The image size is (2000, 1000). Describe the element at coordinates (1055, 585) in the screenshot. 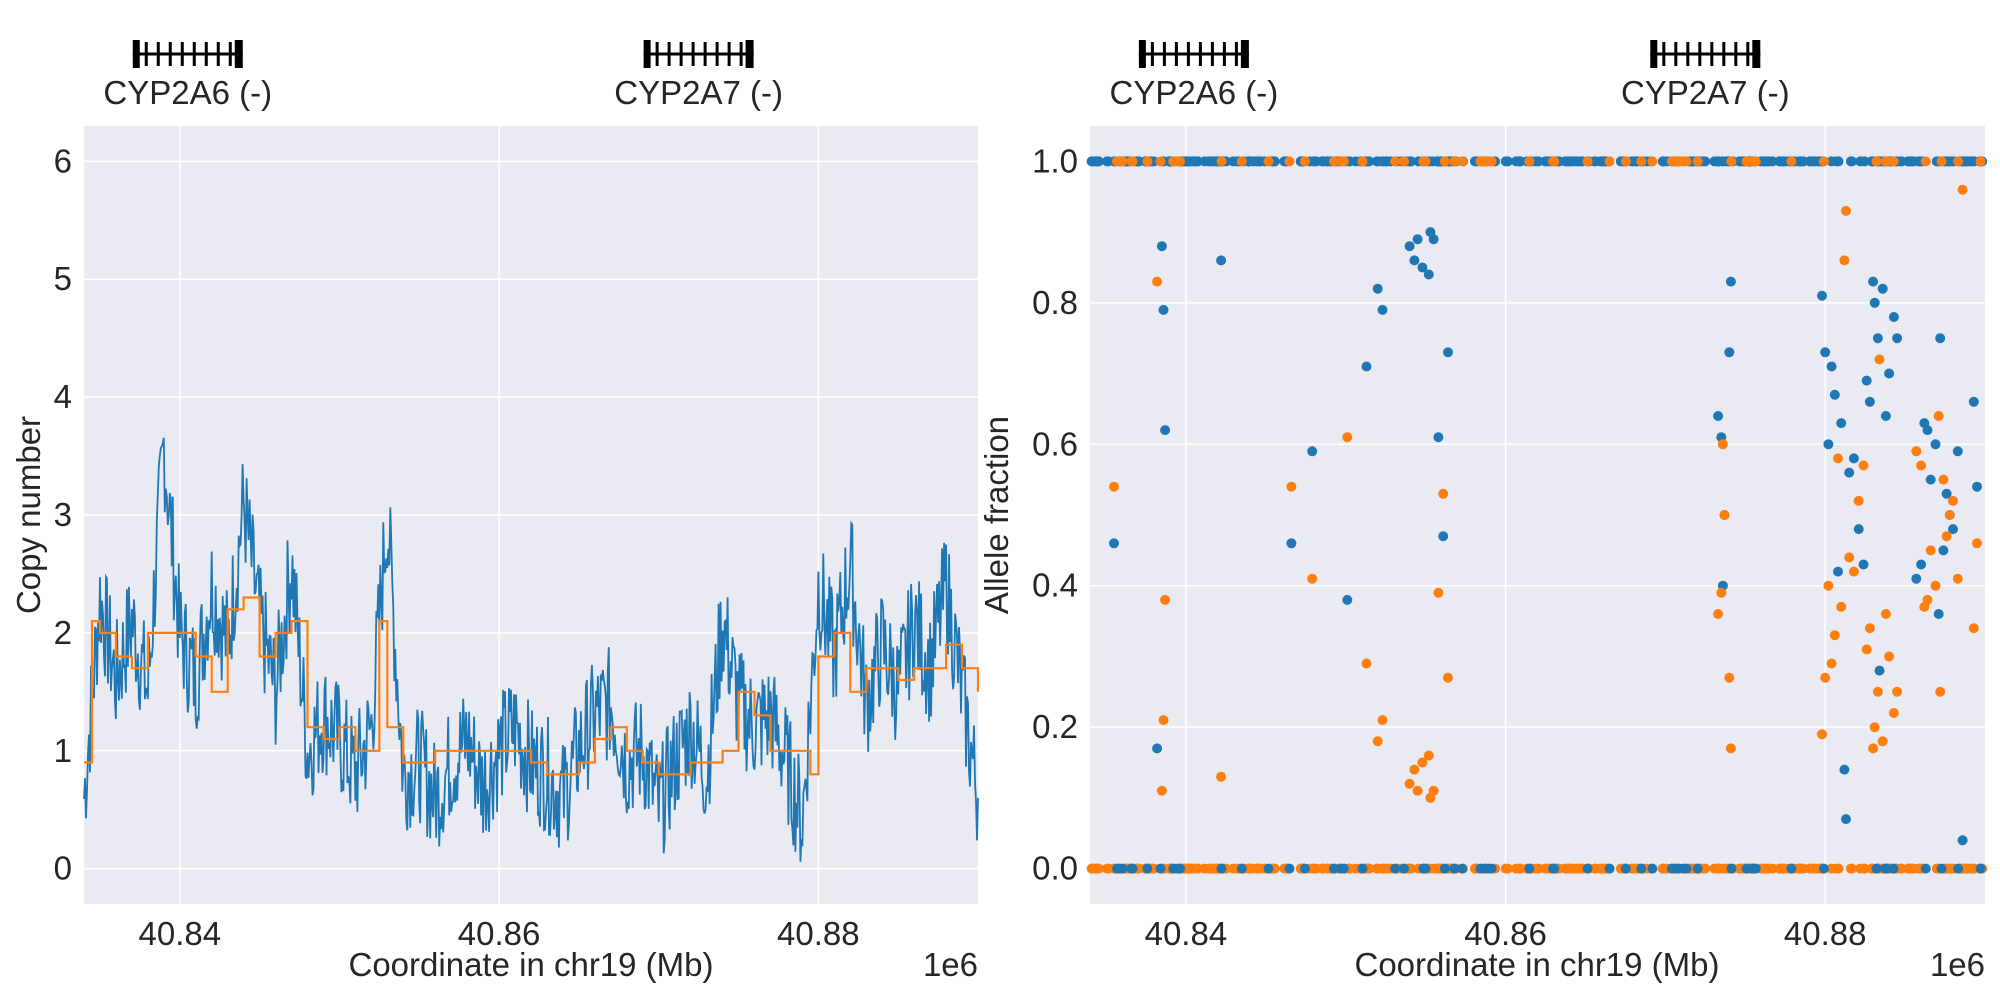

I see `y-tick-label: 0.4` at that location.